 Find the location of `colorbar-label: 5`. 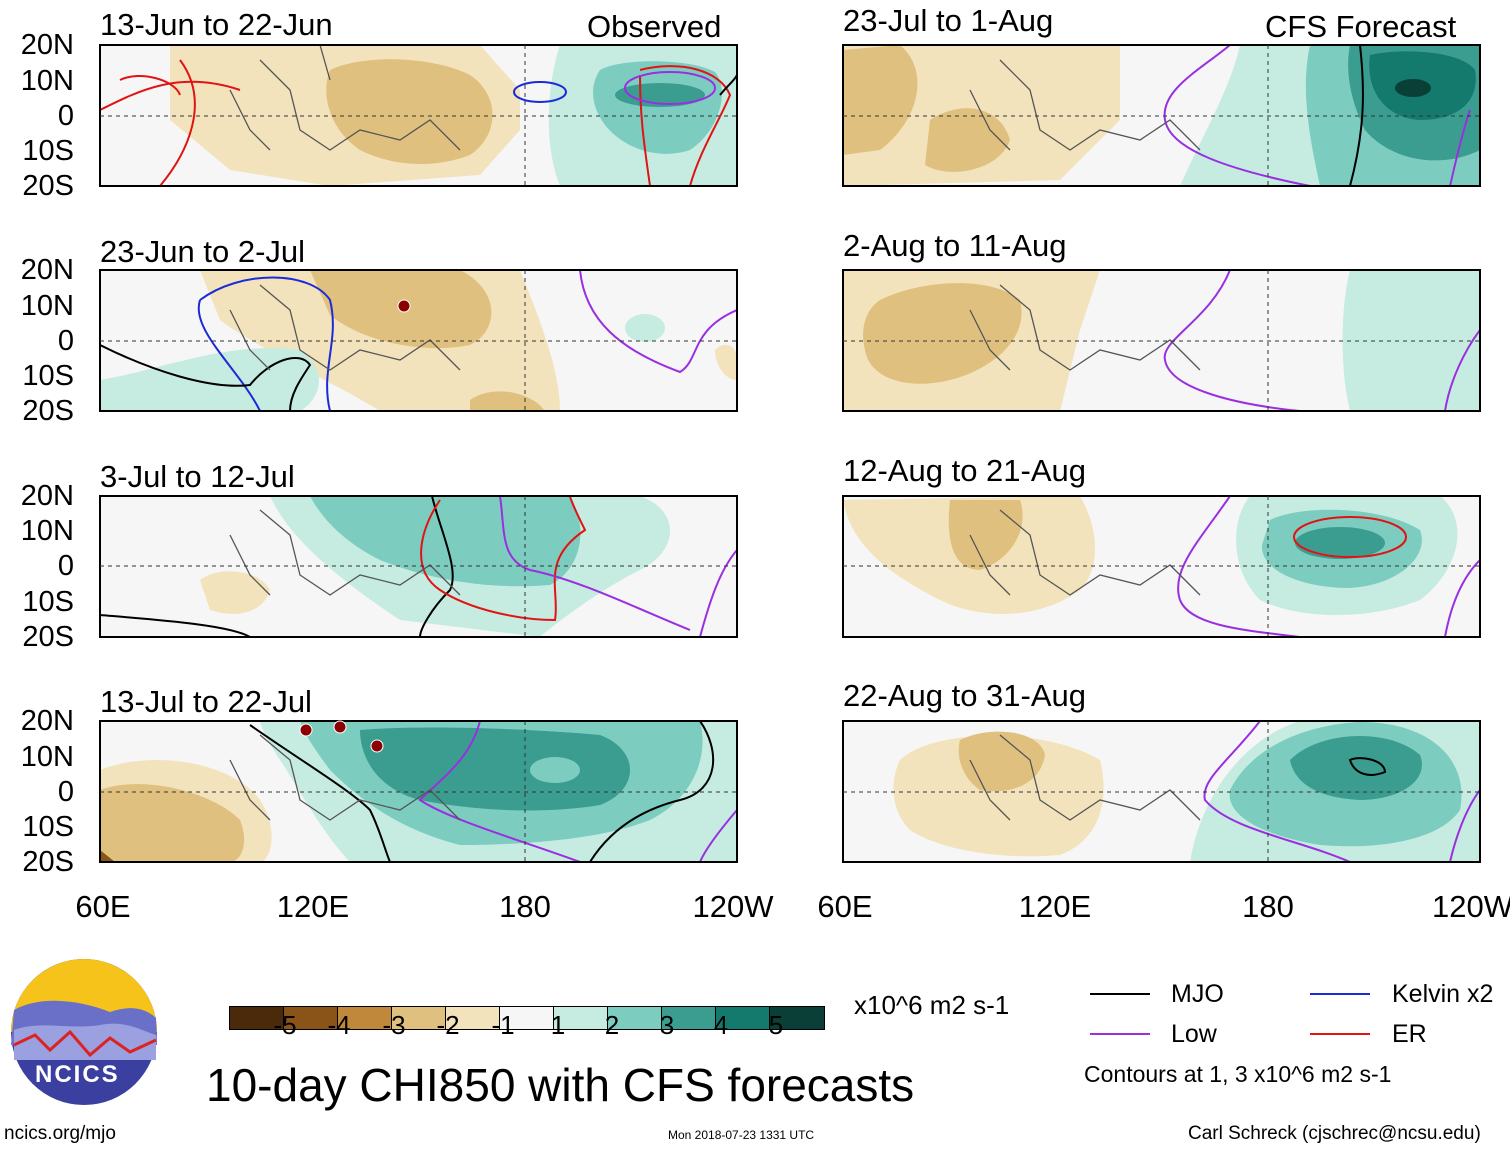

colorbar-label: 5 is located at coordinates (776, 1025).